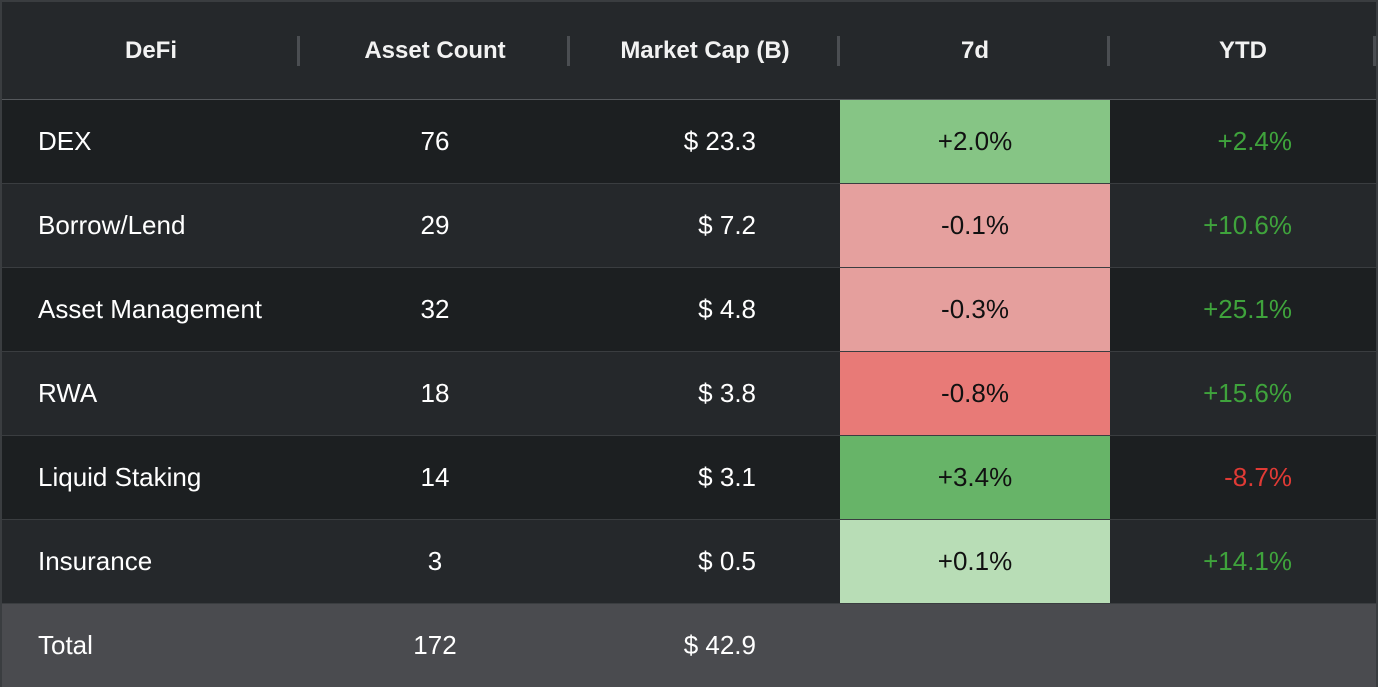 This screenshot has height=687, width=1378. What do you see at coordinates (435, 393) in the screenshot?
I see `asset-count: 18` at bounding box center [435, 393].